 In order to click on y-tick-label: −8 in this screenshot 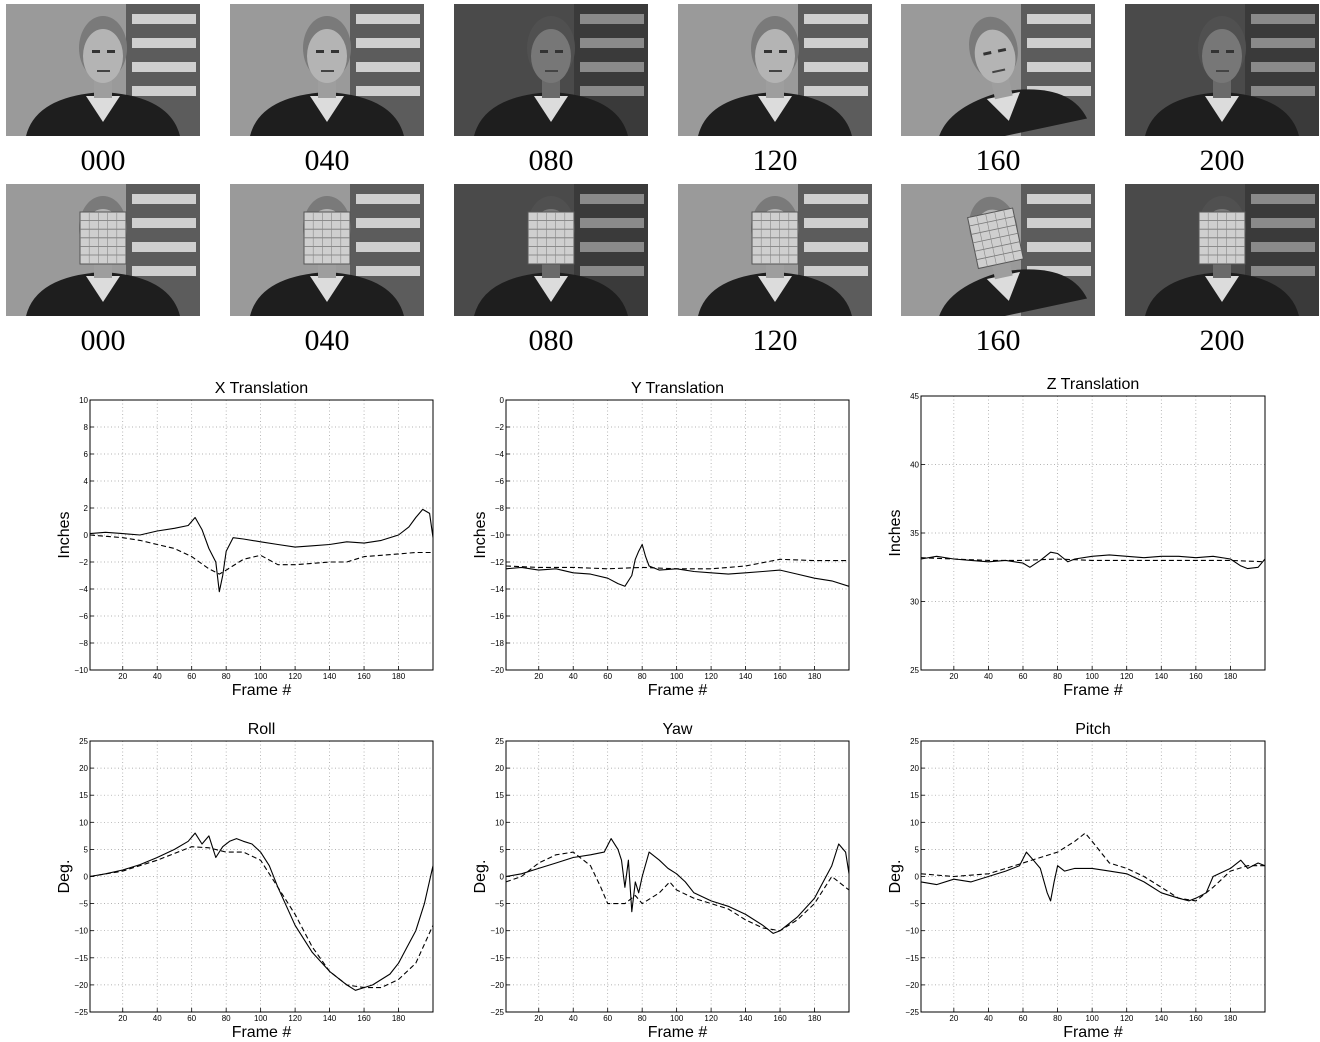, I will do `click(84, 643)`.